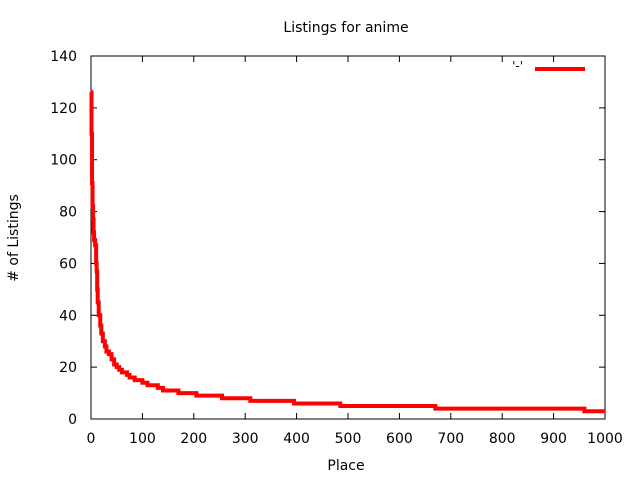 The width and height of the screenshot is (640, 480). Describe the element at coordinates (345, 28) in the screenshot. I see `chart-title: Listings for anime` at that location.